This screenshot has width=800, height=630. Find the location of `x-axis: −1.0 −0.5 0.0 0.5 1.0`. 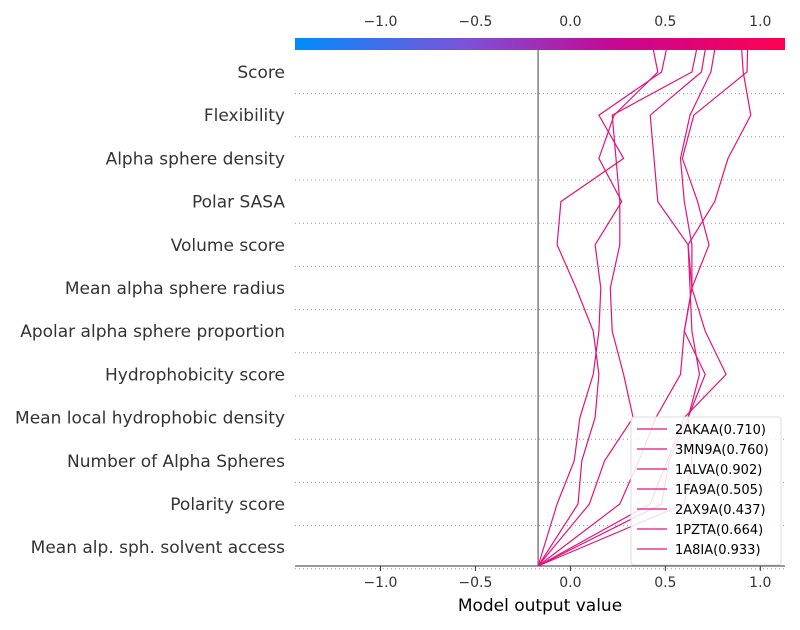

x-axis: −1.0 −0.5 0.0 0.5 1.0 is located at coordinates (567, 578).